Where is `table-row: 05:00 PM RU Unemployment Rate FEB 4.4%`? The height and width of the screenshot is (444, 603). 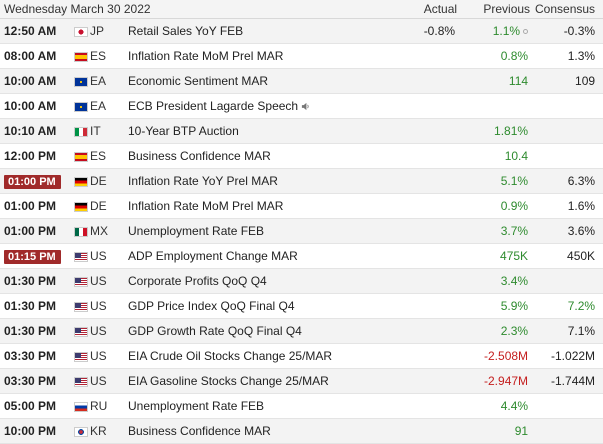
table-row: 05:00 PM RU Unemployment Rate FEB 4.4% is located at coordinates (301, 406).